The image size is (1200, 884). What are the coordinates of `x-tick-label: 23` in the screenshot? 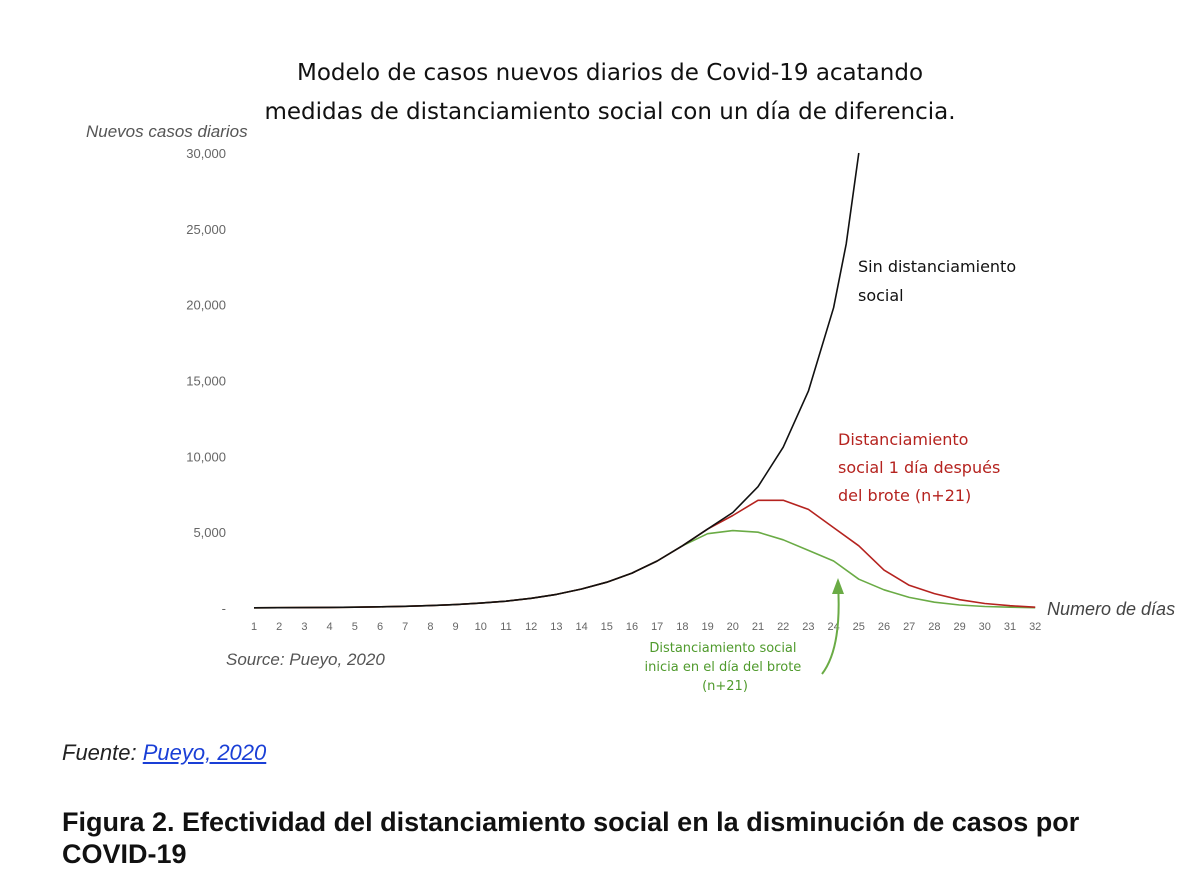 It's located at (808, 627).